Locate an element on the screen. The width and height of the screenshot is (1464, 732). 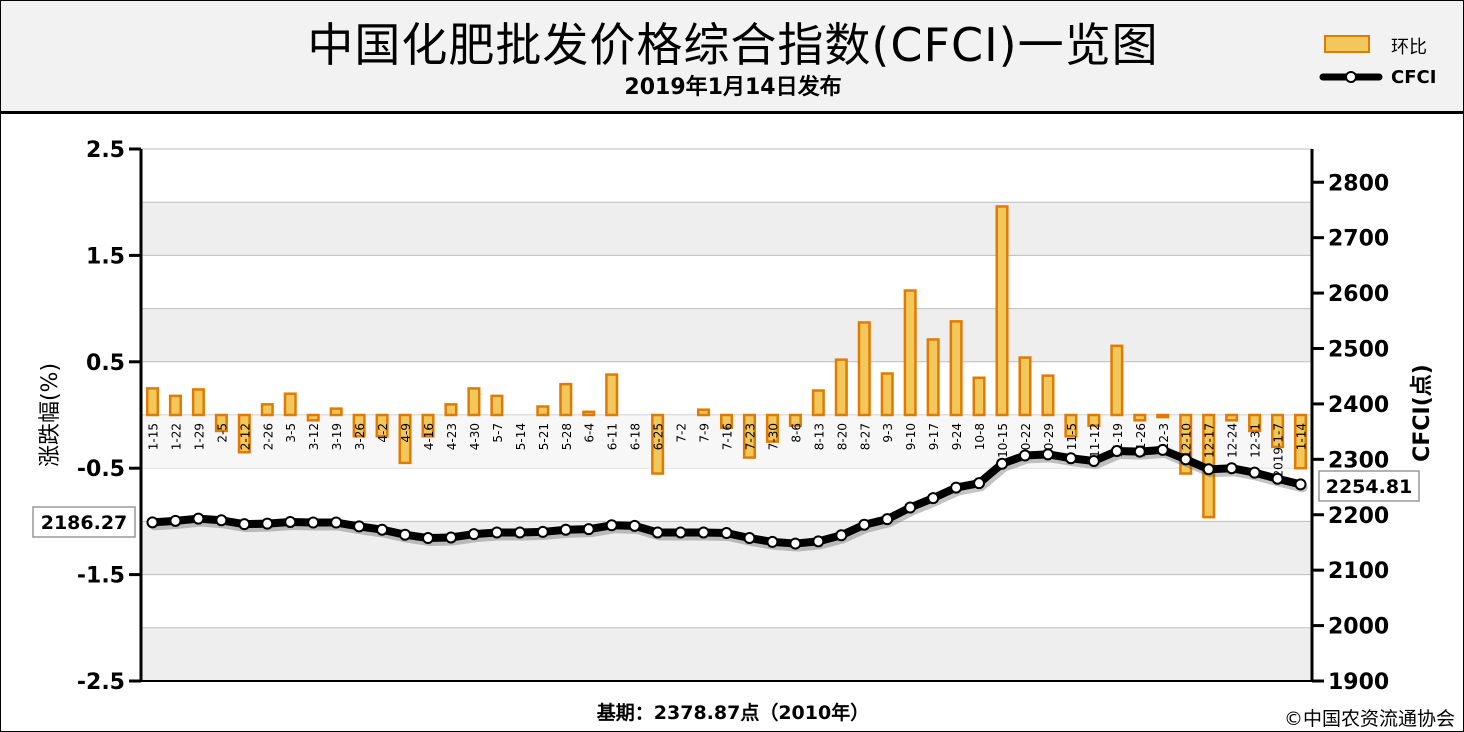
x-tick-label: 4-30 is located at coordinates (475, 436).